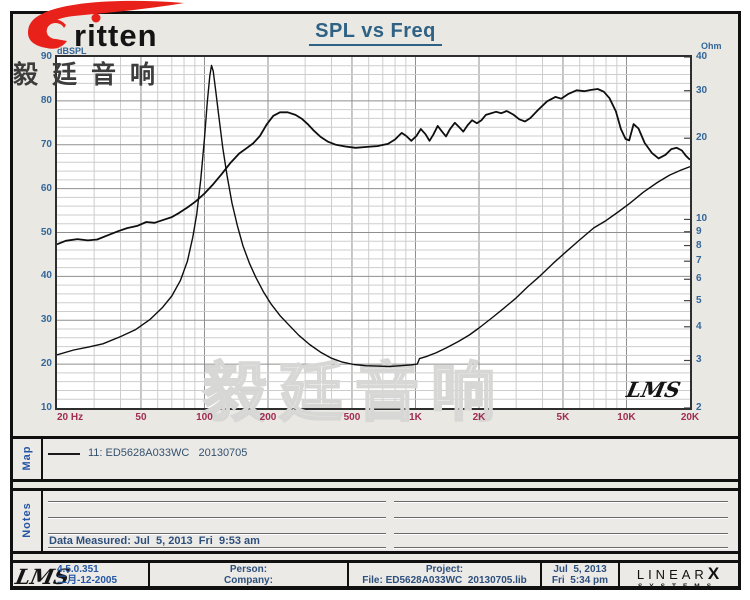  Describe the element at coordinates (46, 232) in the screenshot. I see `y-left-tick-label: 50` at that location.